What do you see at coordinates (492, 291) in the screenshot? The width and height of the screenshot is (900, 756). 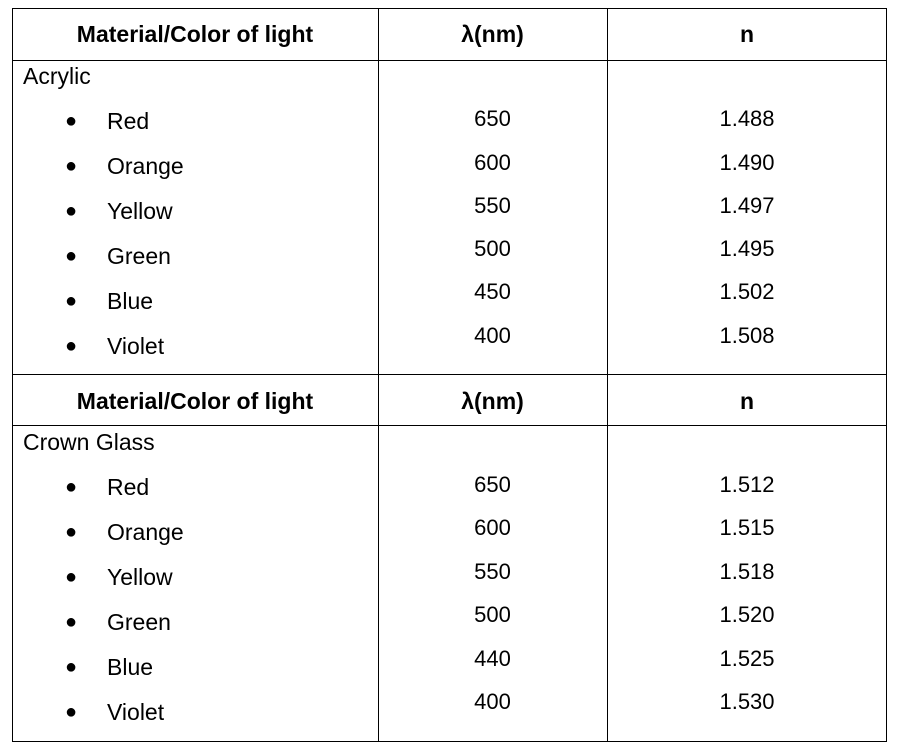 I see `wavelength-value: 450` at bounding box center [492, 291].